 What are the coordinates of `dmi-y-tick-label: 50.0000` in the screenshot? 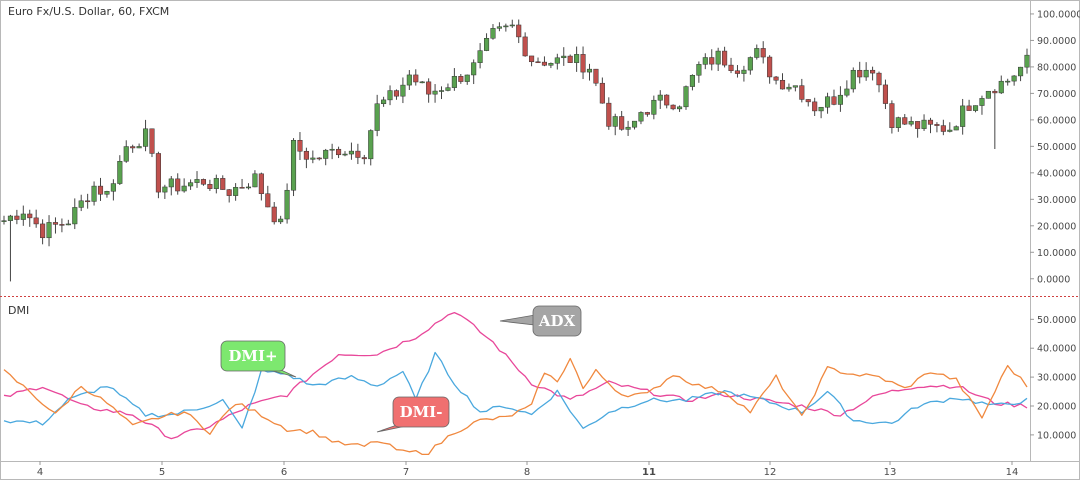 It's located at (1056, 320).